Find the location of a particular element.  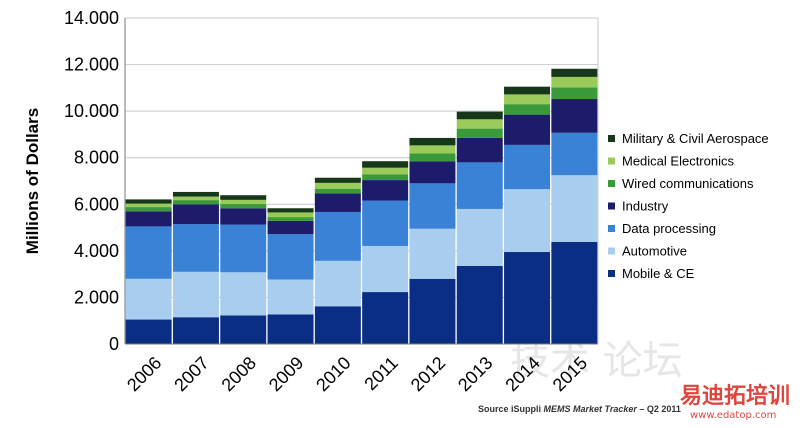

legend-label: Medical Electronics is located at coordinates (678, 161).